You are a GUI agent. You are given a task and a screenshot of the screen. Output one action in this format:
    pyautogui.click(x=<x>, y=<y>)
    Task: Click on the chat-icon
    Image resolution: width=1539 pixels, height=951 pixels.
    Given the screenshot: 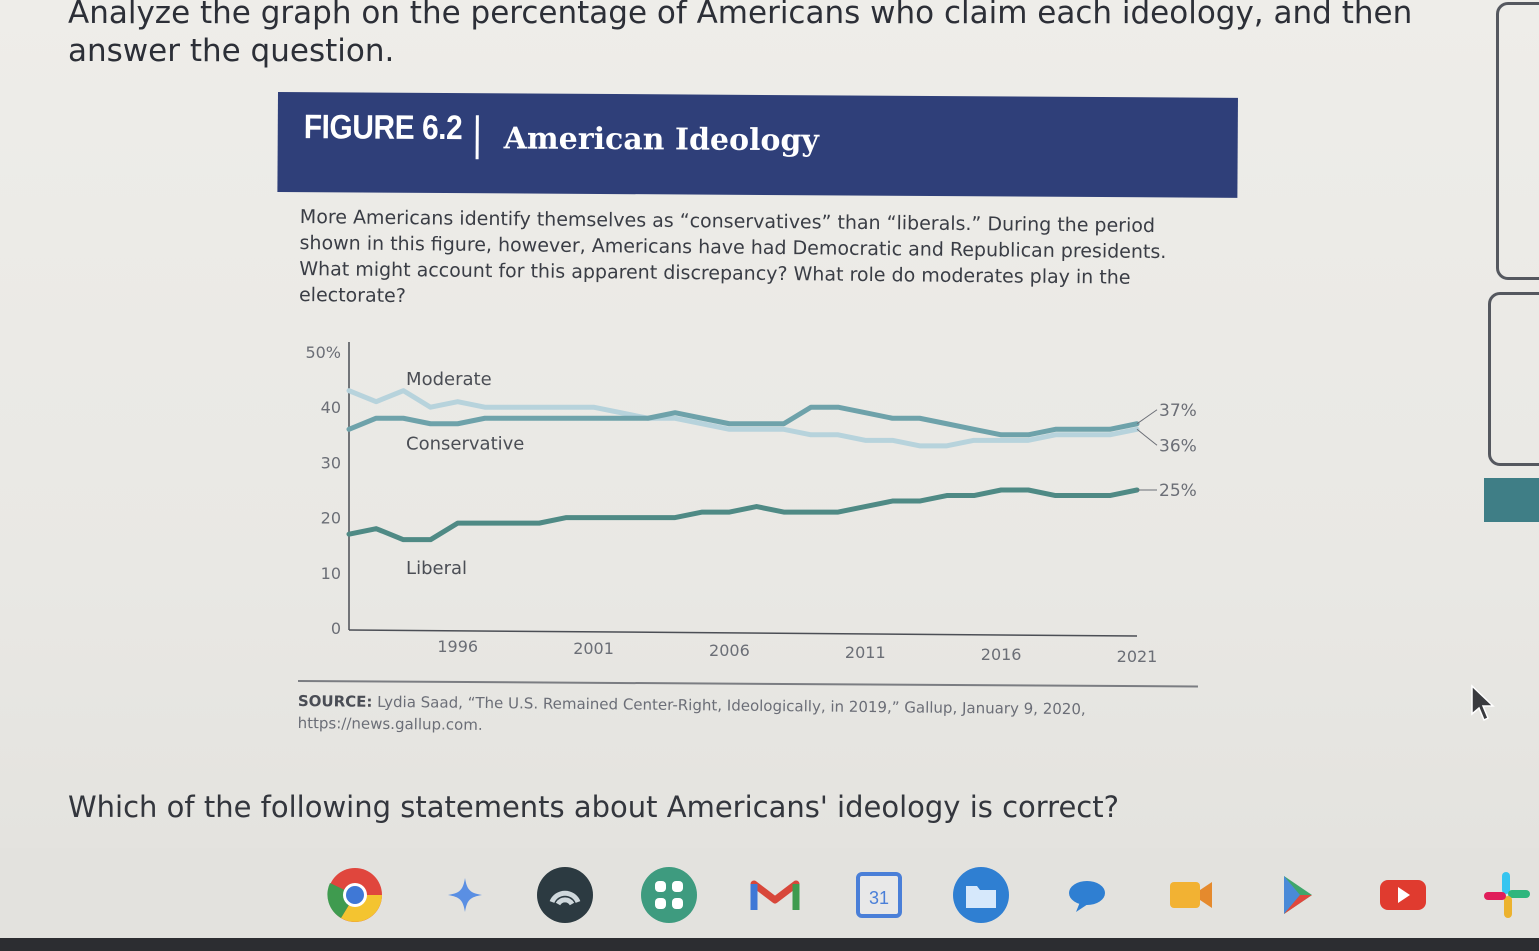 What is the action you would take?
    pyautogui.click(x=1087, y=895)
    